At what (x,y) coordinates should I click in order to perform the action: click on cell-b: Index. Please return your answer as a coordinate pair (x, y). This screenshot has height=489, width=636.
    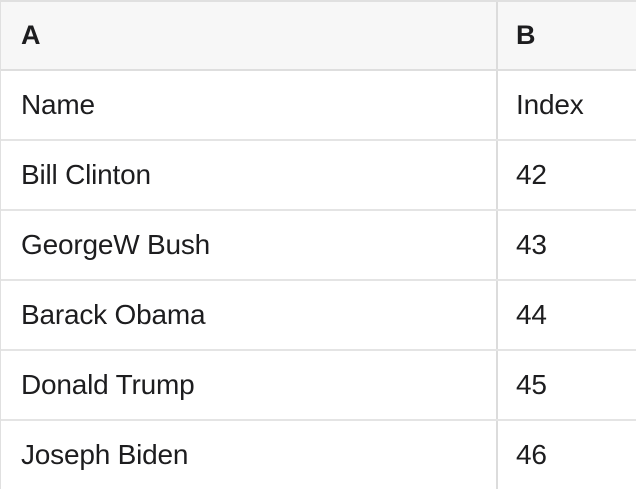
    Looking at the image, I should click on (550, 104).